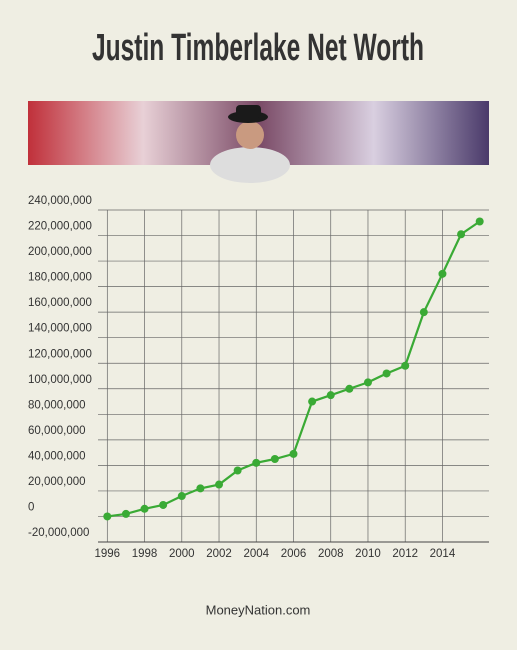 This screenshot has width=517, height=650. I want to click on y-tick-label: 200,000,000, so click(60, 252).